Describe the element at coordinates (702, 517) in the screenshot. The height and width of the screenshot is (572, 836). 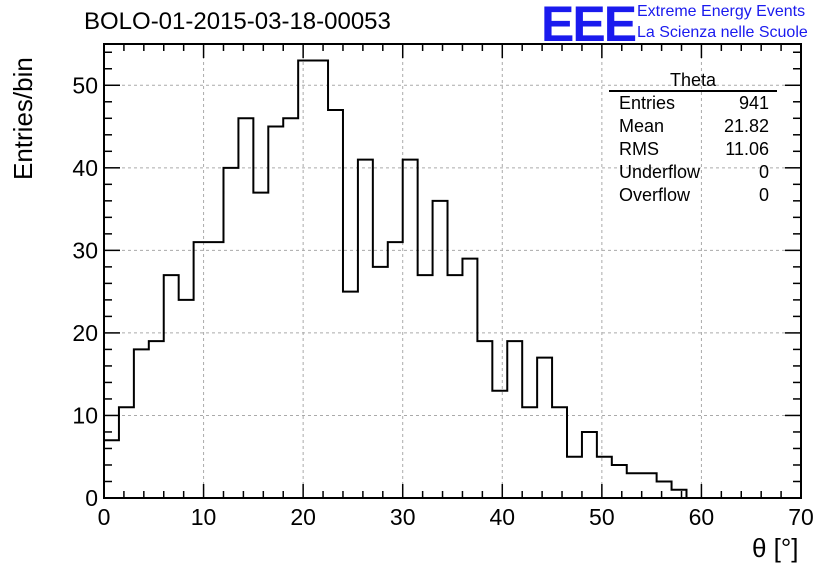
I see `x-tick-label: 60` at that location.